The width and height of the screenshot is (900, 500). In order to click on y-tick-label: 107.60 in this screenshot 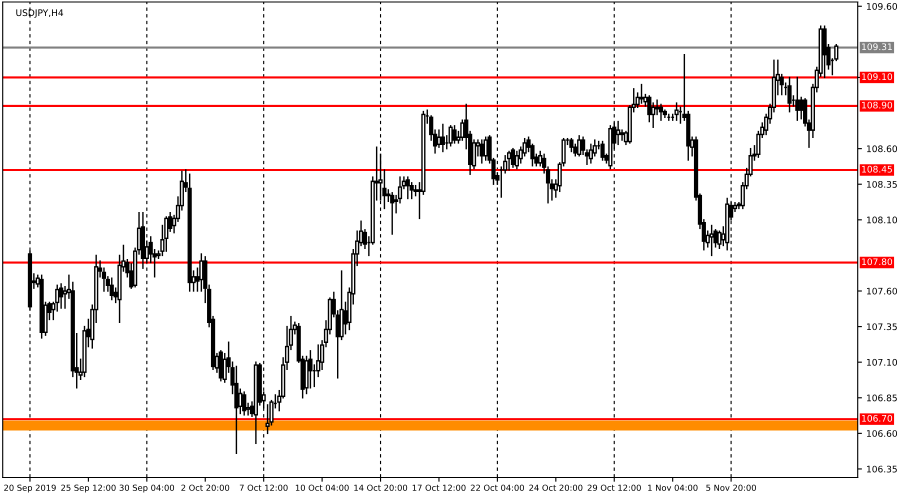, I will do `click(882, 291)`.